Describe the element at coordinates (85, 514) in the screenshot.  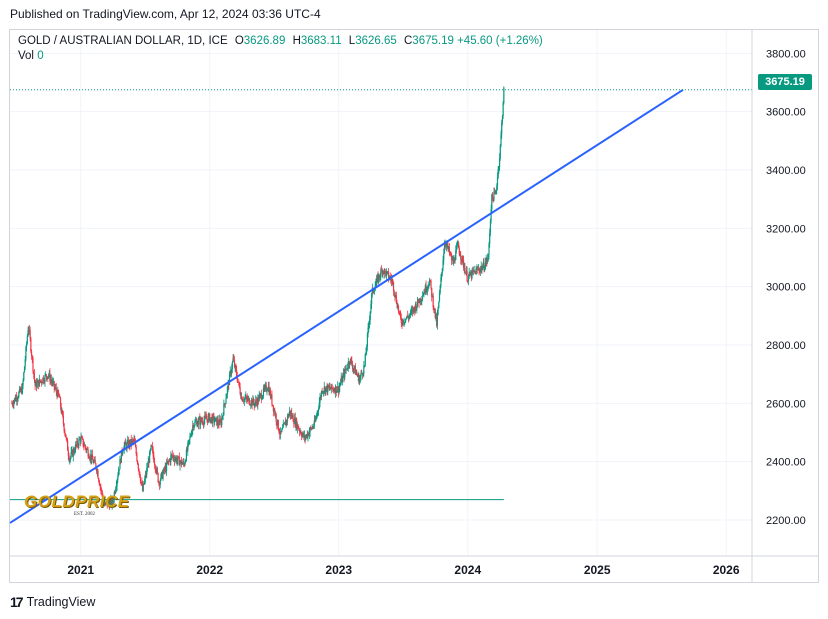
I see `watermark-sub: EST. 2002` at that location.